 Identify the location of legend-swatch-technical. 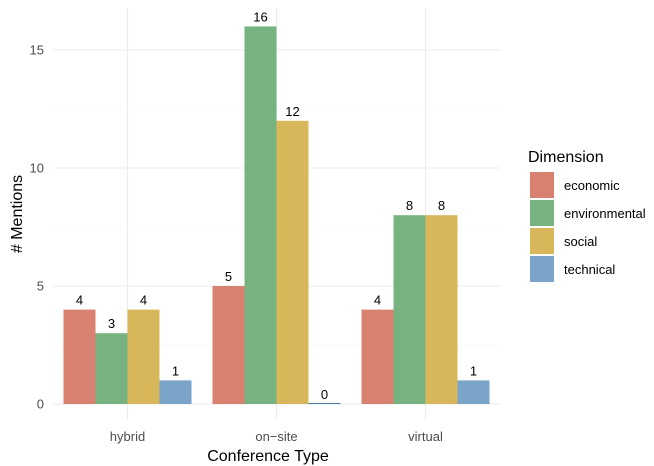
(542, 269).